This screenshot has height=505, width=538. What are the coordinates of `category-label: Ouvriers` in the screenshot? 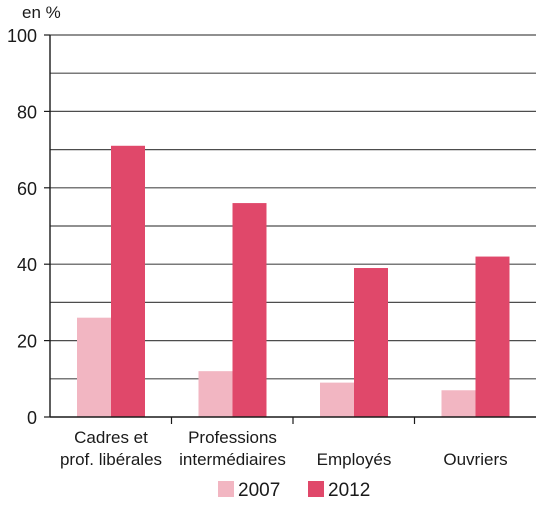 It's located at (475, 459).